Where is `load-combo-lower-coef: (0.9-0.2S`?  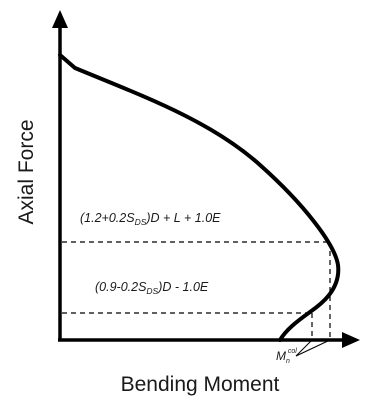 load-combo-lower-coef: (0.9-0.2S is located at coordinates (121, 287).